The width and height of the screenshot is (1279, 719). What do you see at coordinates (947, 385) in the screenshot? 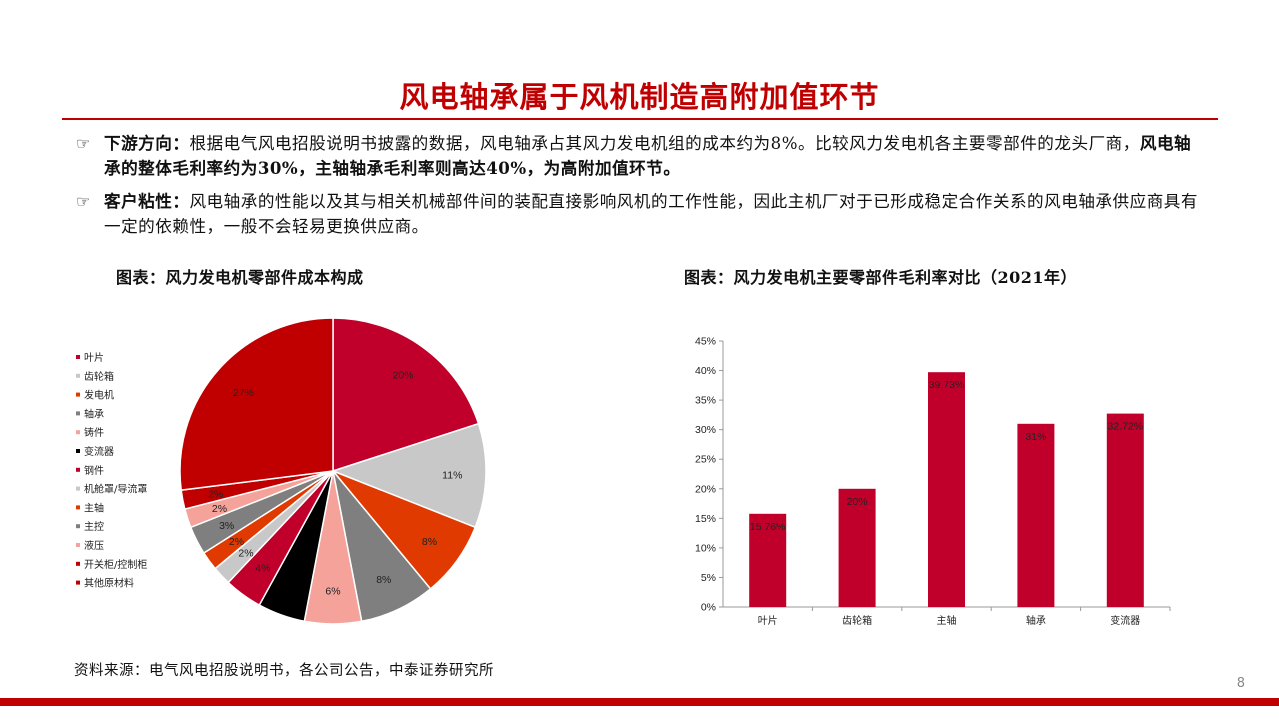
I see `bar-value-label: 39.73%` at bounding box center [947, 385].